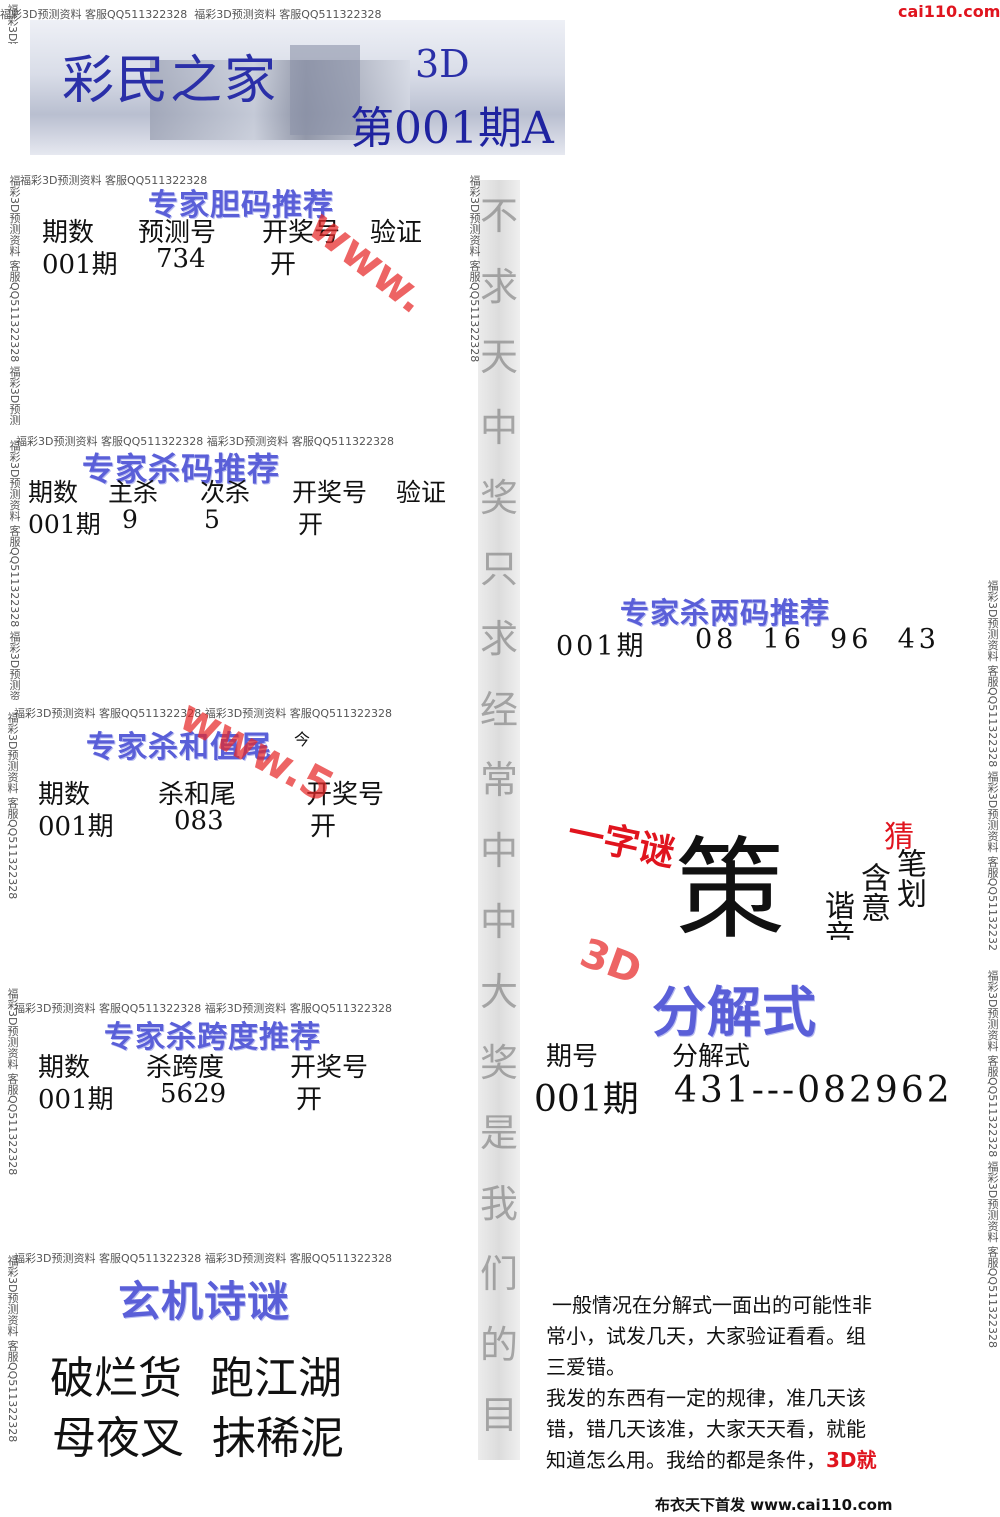 This screenshot has height=1517, width=1000. I want to click on dan-header-verify: 验证, so click(396, 233).